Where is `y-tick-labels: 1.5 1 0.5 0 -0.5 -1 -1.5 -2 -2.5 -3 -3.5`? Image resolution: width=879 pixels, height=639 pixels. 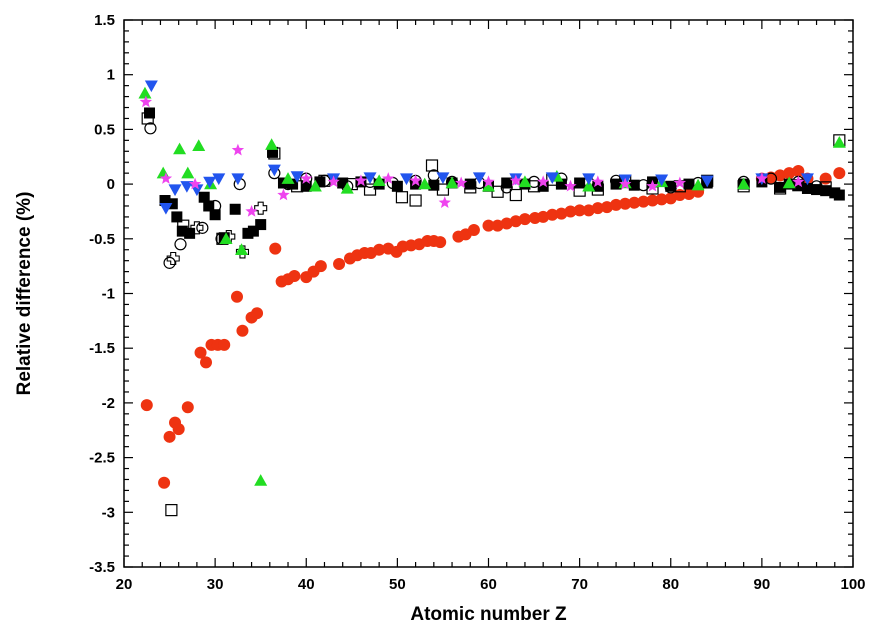 y-tick-labels: 1.5 1 0.5 0 -0.5 -1 -1.5 -2 -2.5 -3 -3.5 is located at coordinates (102, 294).